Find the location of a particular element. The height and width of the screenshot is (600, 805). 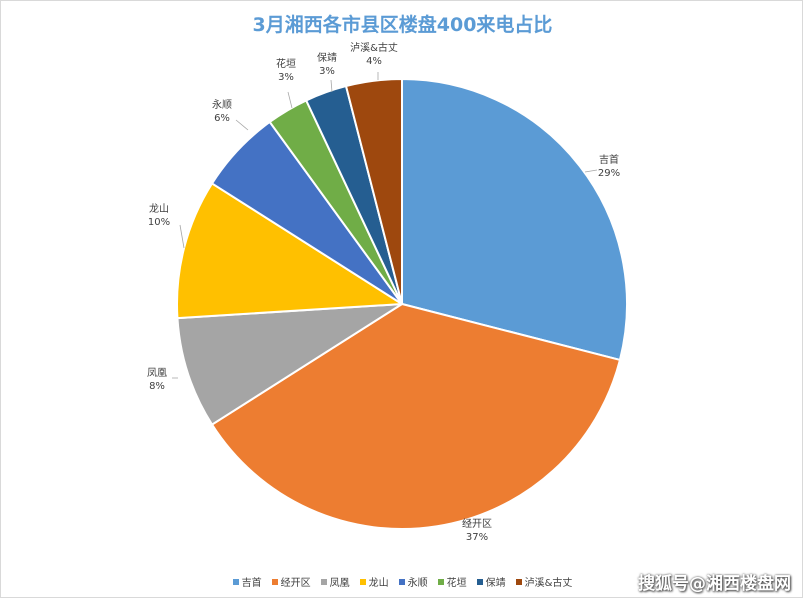

slice-label-name-4: 永顺 is located at coordinates (222, 104).